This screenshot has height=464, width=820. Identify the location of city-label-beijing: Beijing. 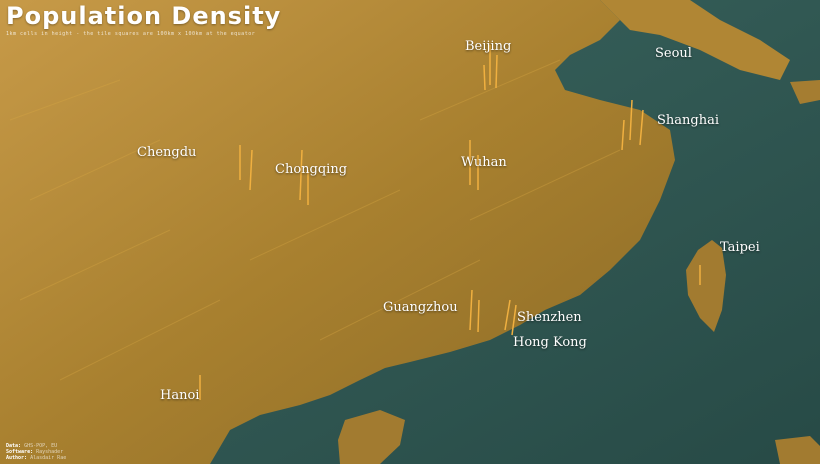
(488, 46).